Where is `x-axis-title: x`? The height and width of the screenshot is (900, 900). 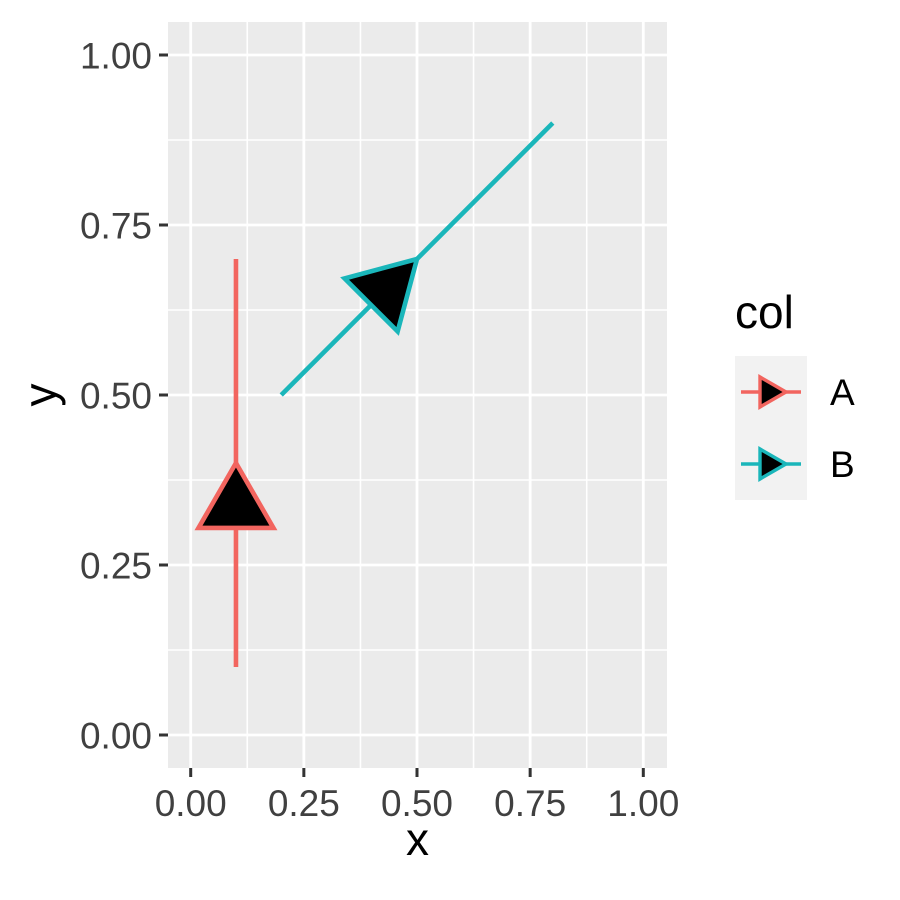
x-axis-title: x is located at coordinates (417, 839).